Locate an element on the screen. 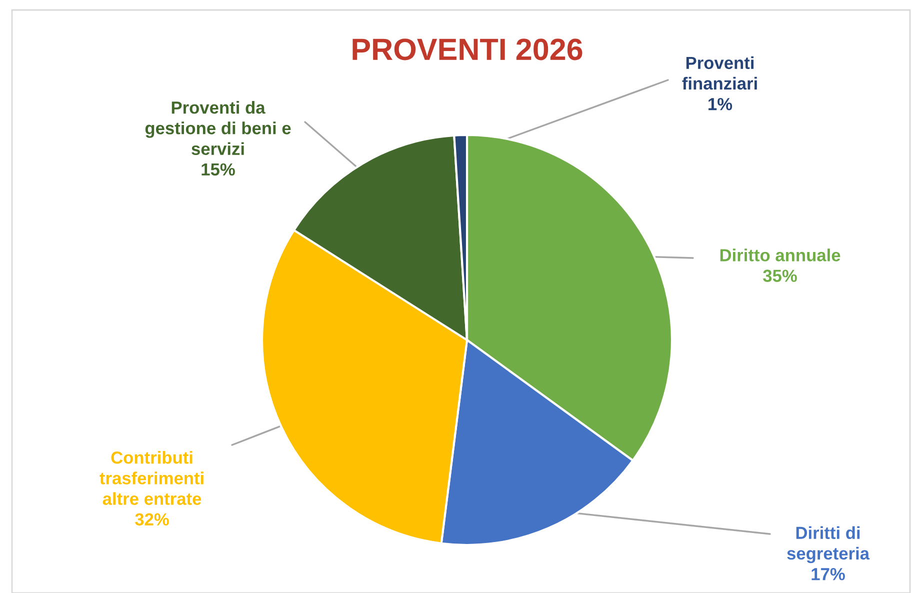  data-label: 35% is located at coordinates (780, 276).